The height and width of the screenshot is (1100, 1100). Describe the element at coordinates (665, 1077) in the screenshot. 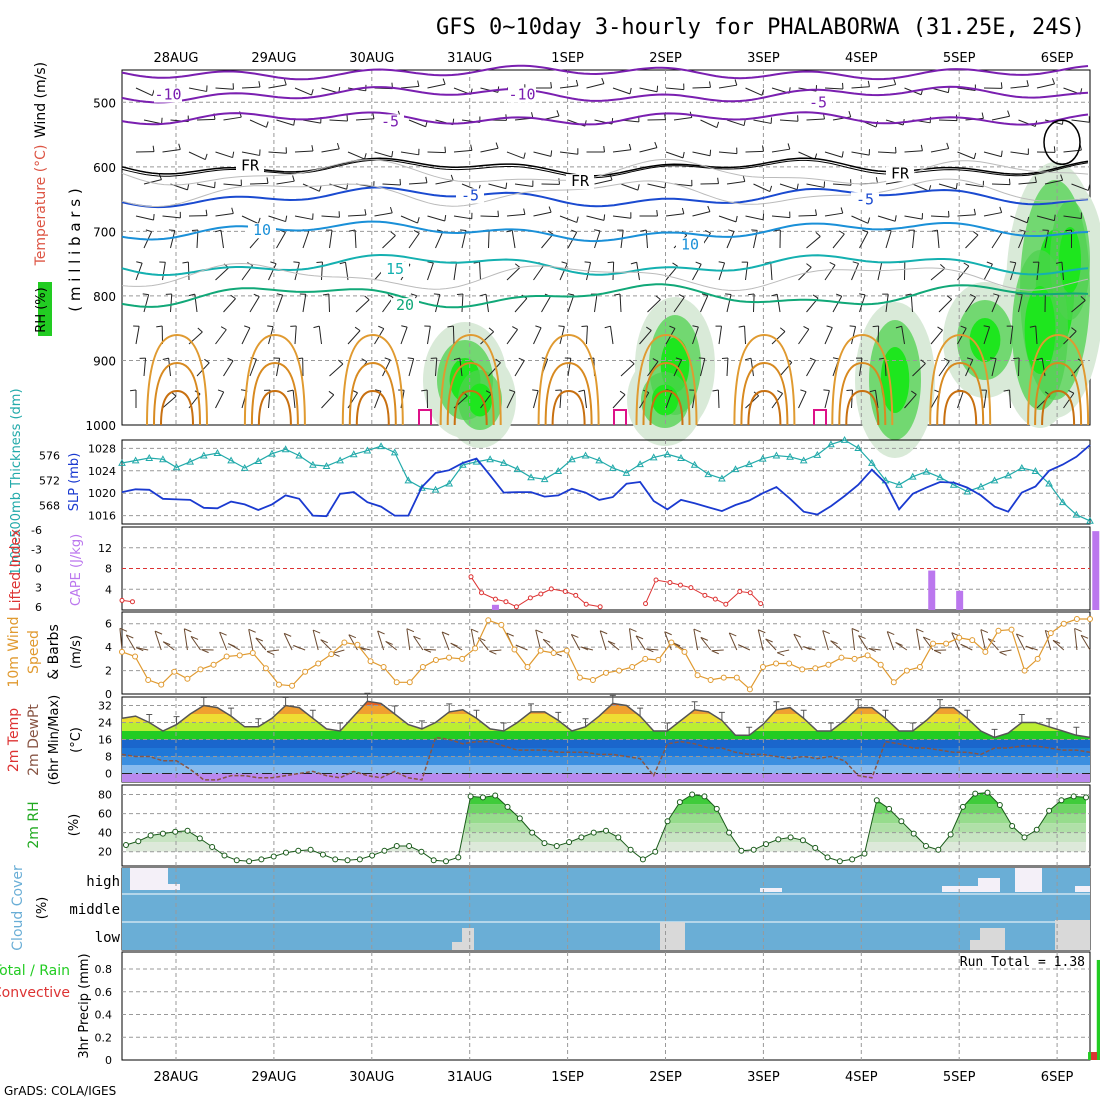

I see `date-label-bottom: 2SEP` at that location.